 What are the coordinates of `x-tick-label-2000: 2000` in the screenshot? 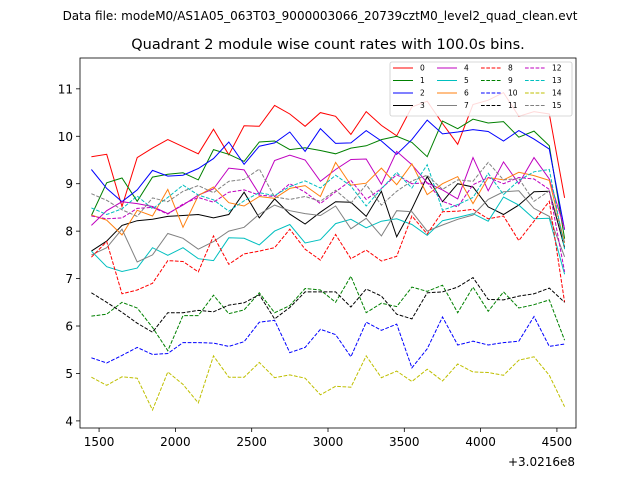 It's located at (175, 442).